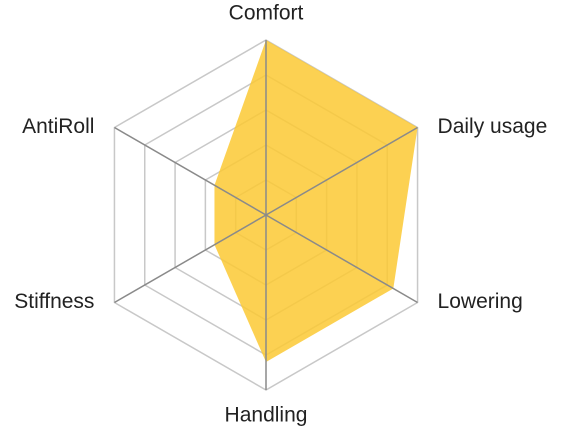 This screenshot has height=435, width=563. Describe the element at coordinates (493, 126) in the screenshot. I see `axis-label: Daily usage` at that location.